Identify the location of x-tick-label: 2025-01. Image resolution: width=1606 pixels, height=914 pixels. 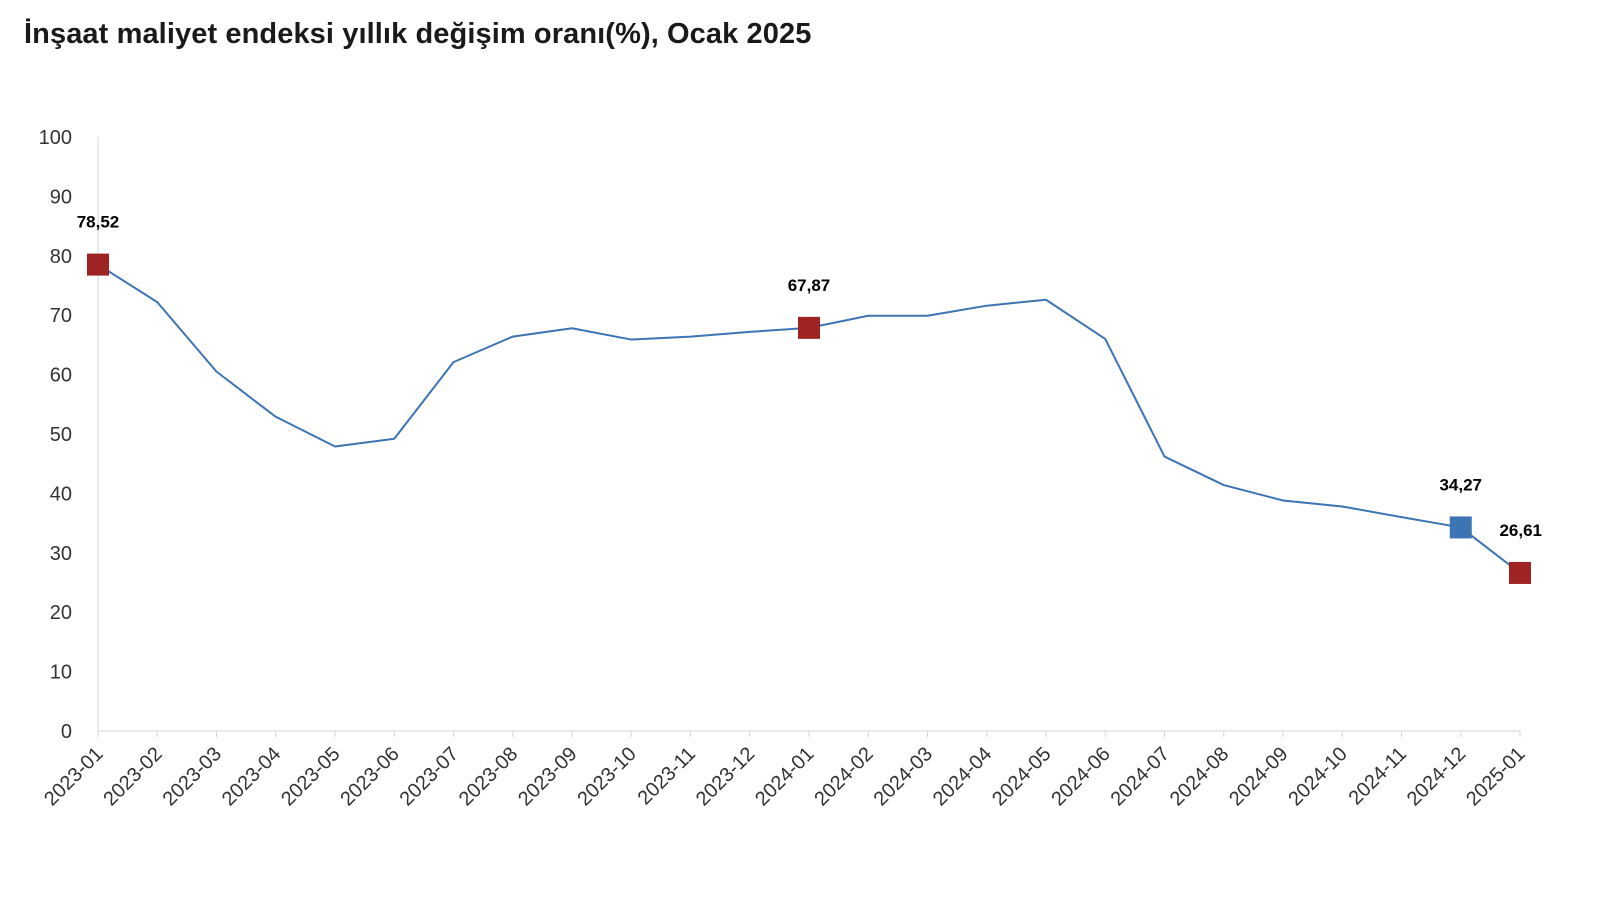
(1495, 776).